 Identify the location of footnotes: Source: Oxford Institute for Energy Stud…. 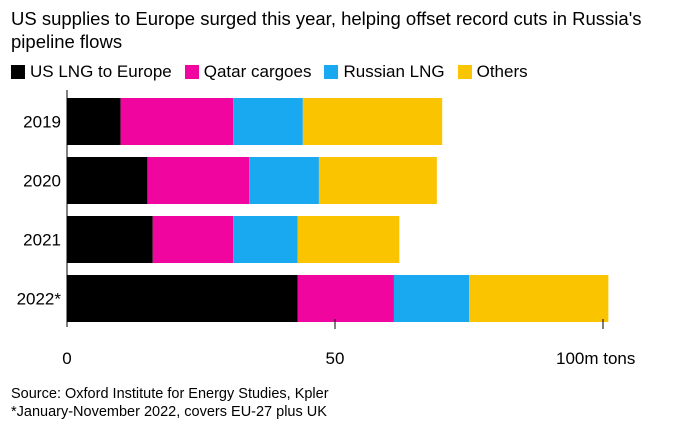
(170, 403).